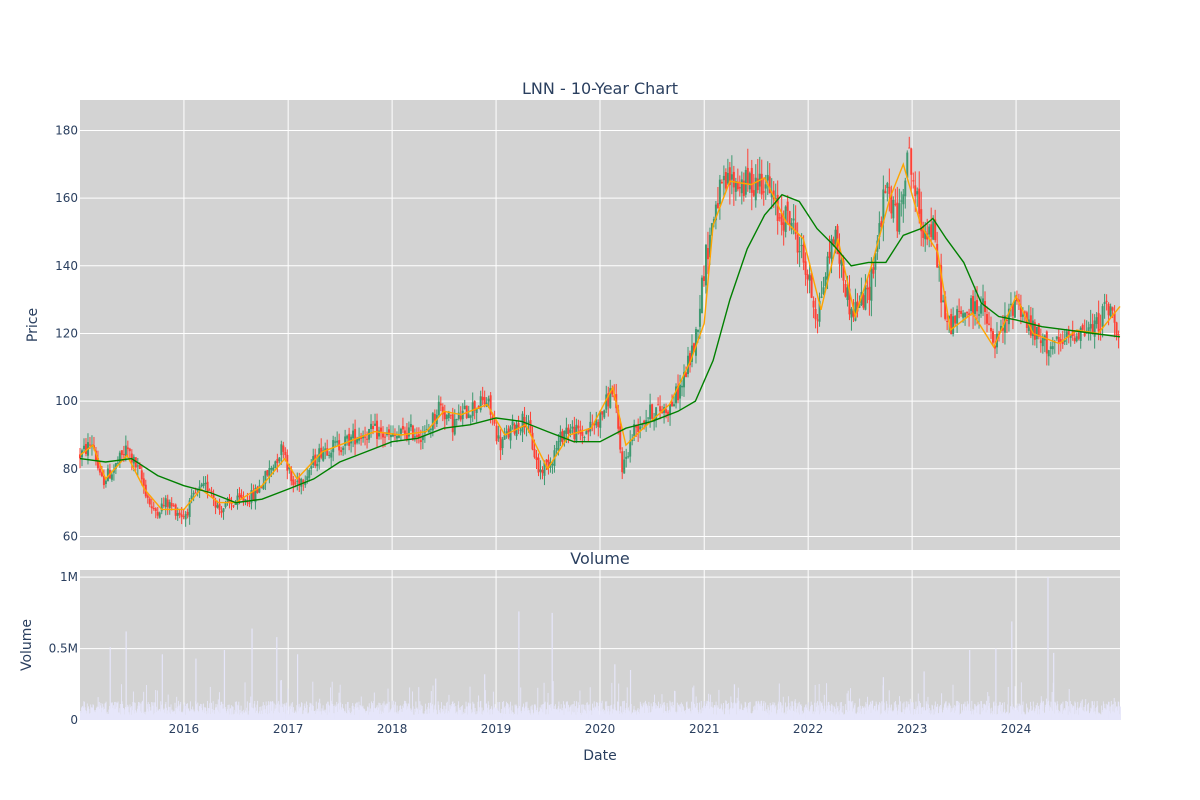  What do you see at coordinates (883, 698) in the screenshot?
I see `volume-spike-bar` at bounding box center [883, 698].